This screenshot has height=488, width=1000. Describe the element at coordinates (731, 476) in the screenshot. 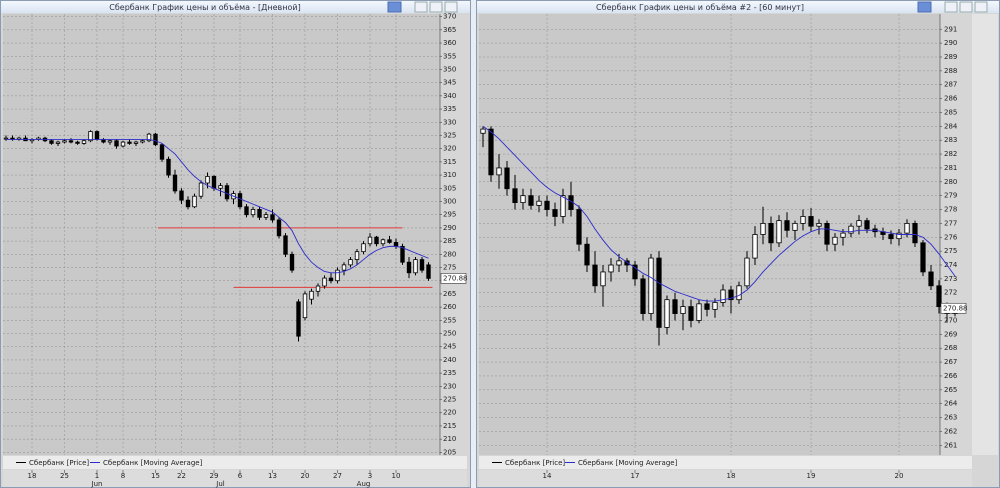

I see `x-tick-label: 18` at that location.